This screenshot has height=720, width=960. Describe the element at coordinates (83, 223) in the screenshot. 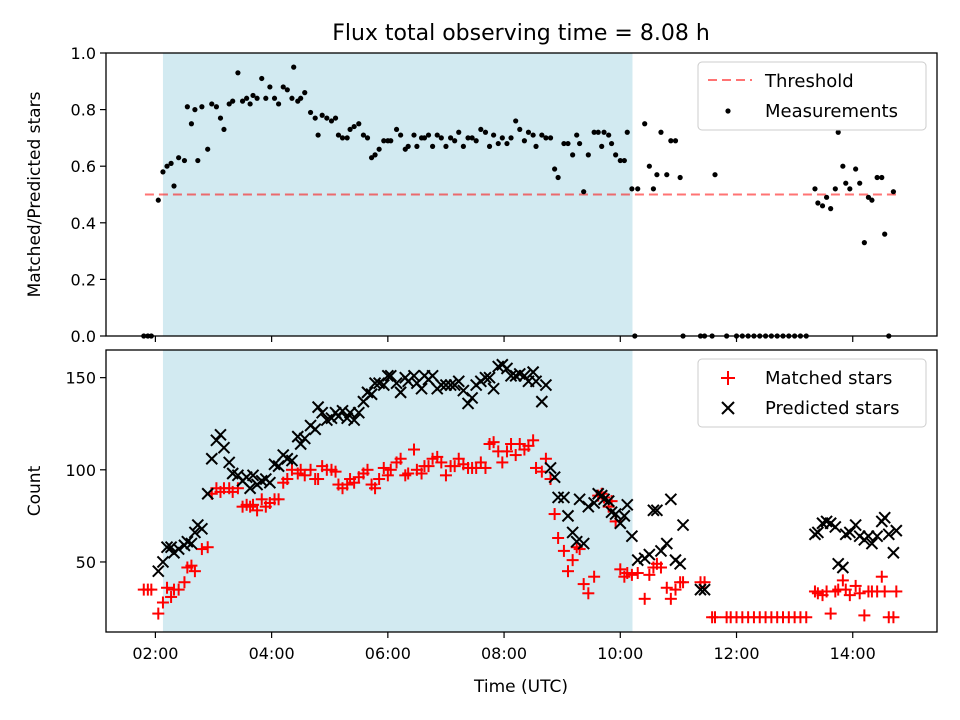

I see `top-ytick-label-2: 0.4` at that location.